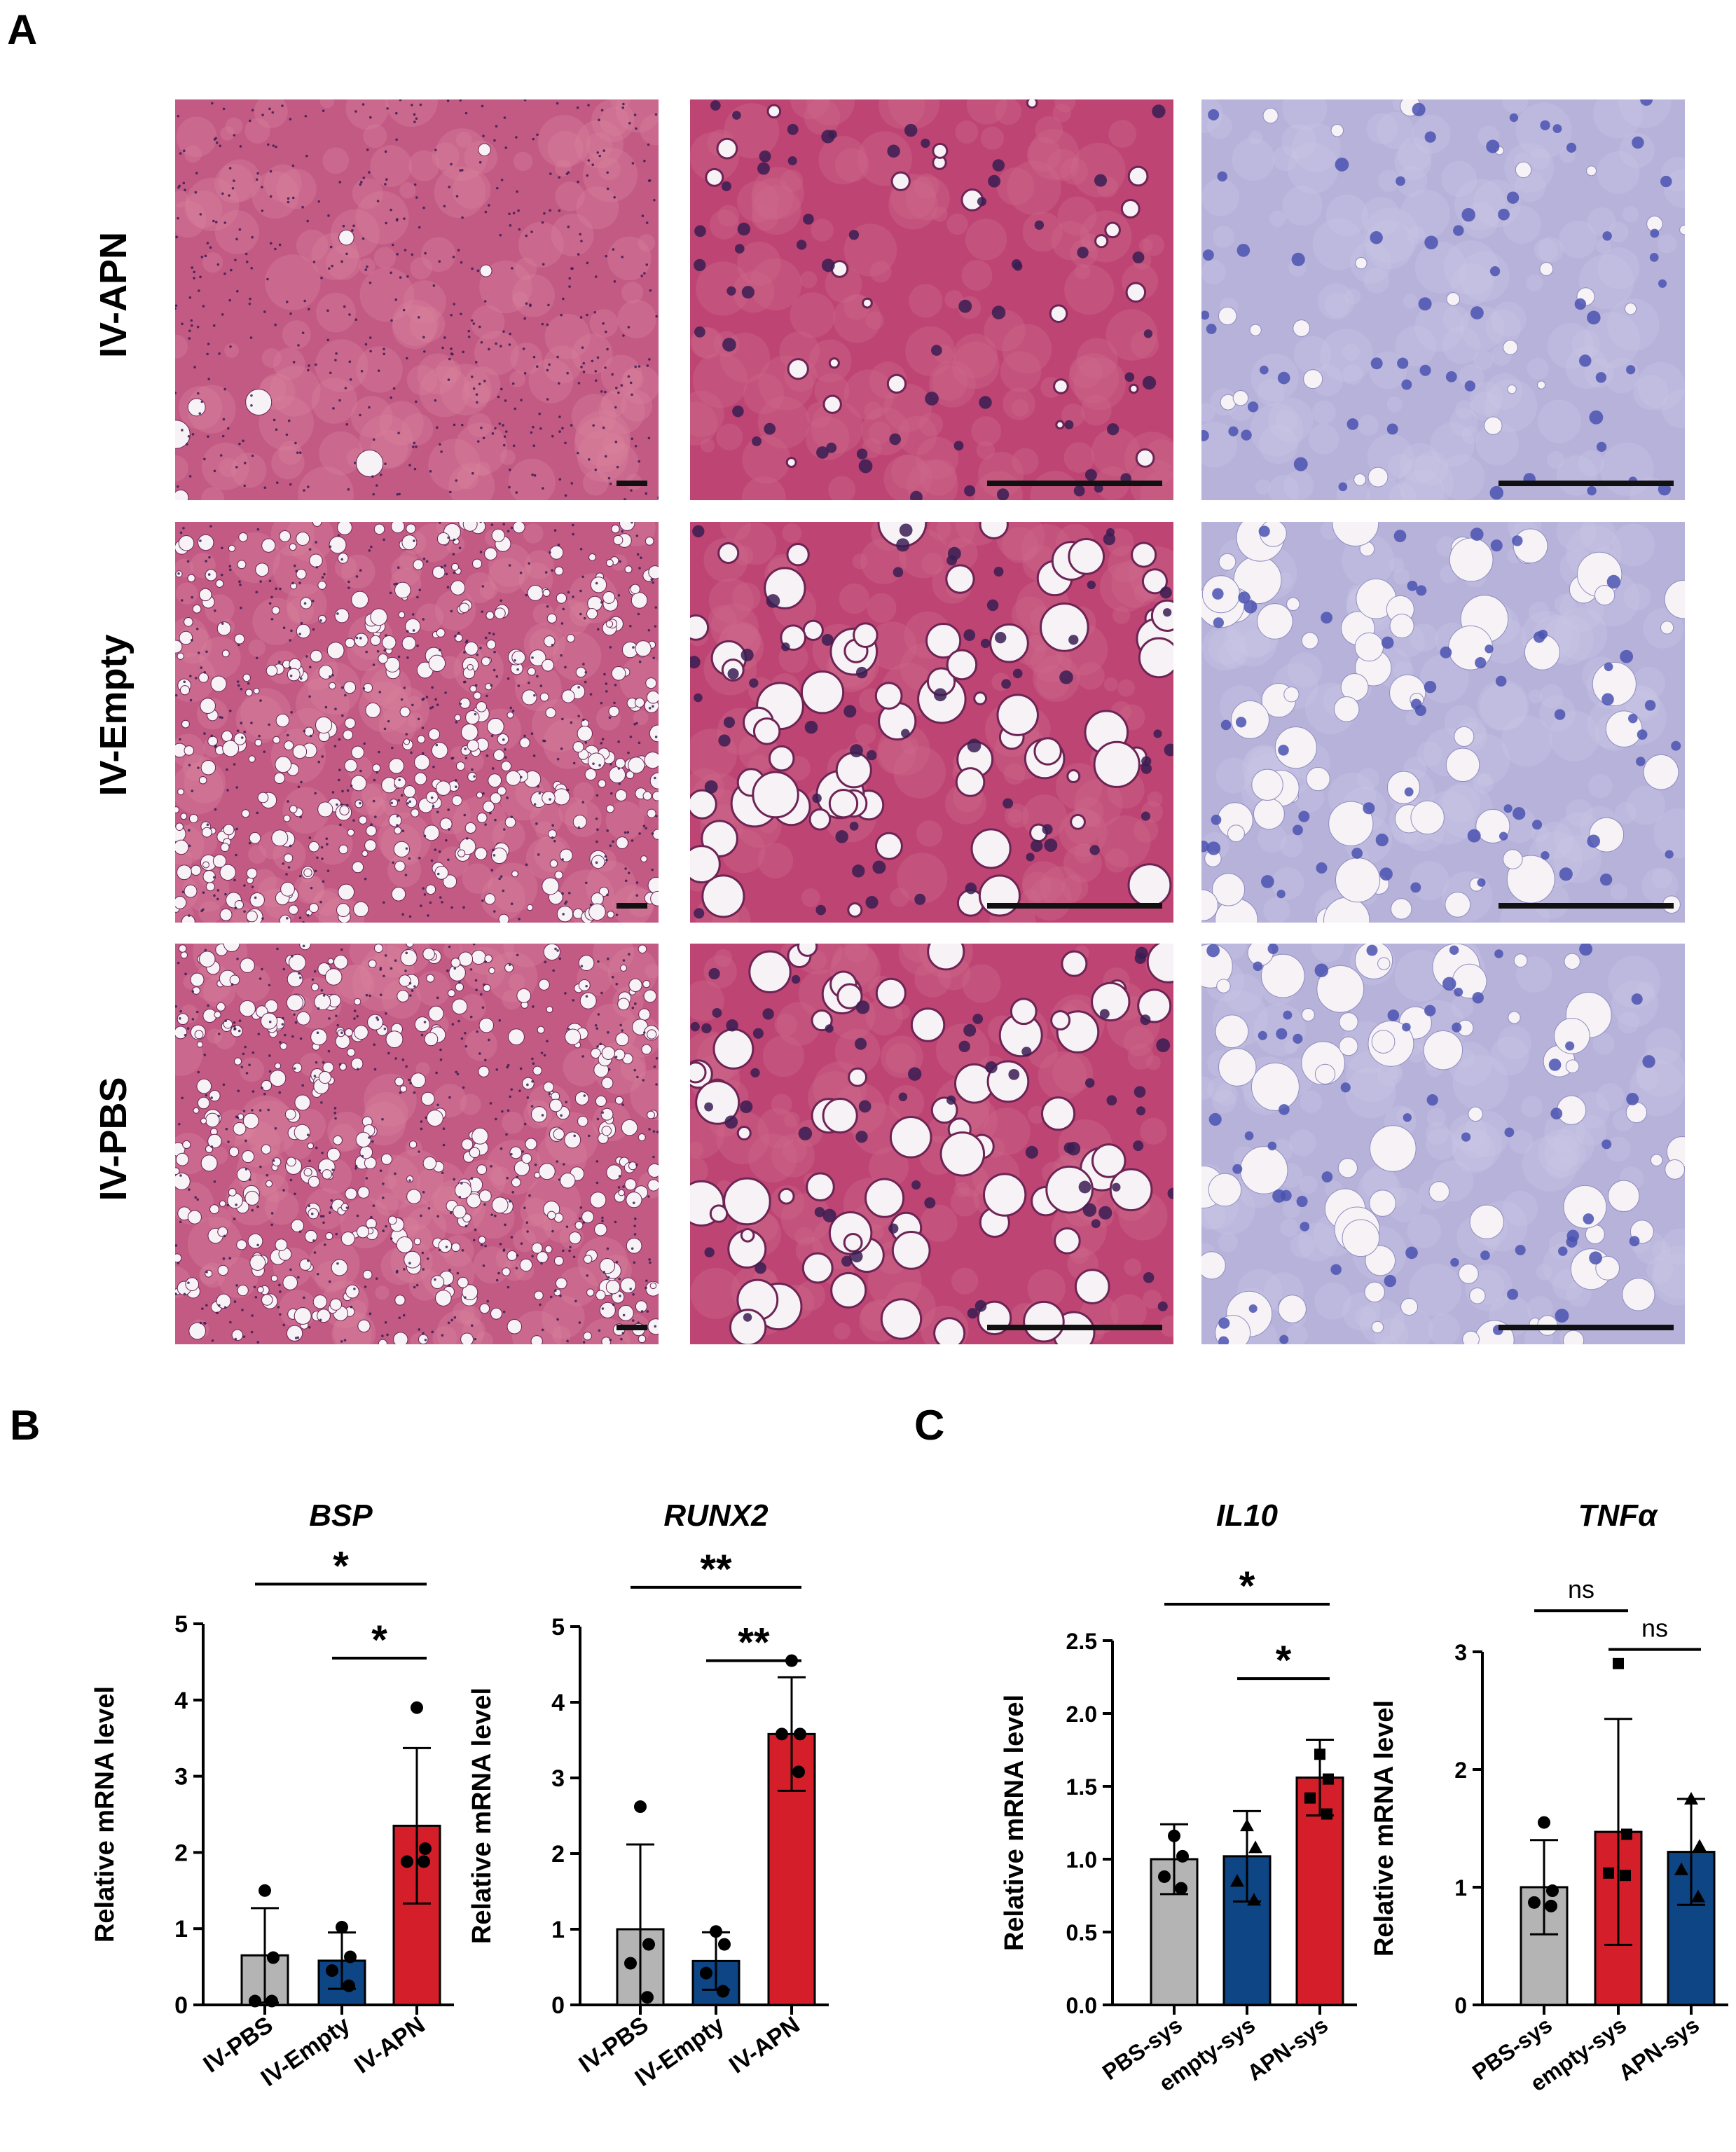 This screenshot has width=1736, height=2152. What do you see at coordinates (1247, 1515) in the screenshot?
I see `chart-title: IL10` at bounding box center [1247, 1515].